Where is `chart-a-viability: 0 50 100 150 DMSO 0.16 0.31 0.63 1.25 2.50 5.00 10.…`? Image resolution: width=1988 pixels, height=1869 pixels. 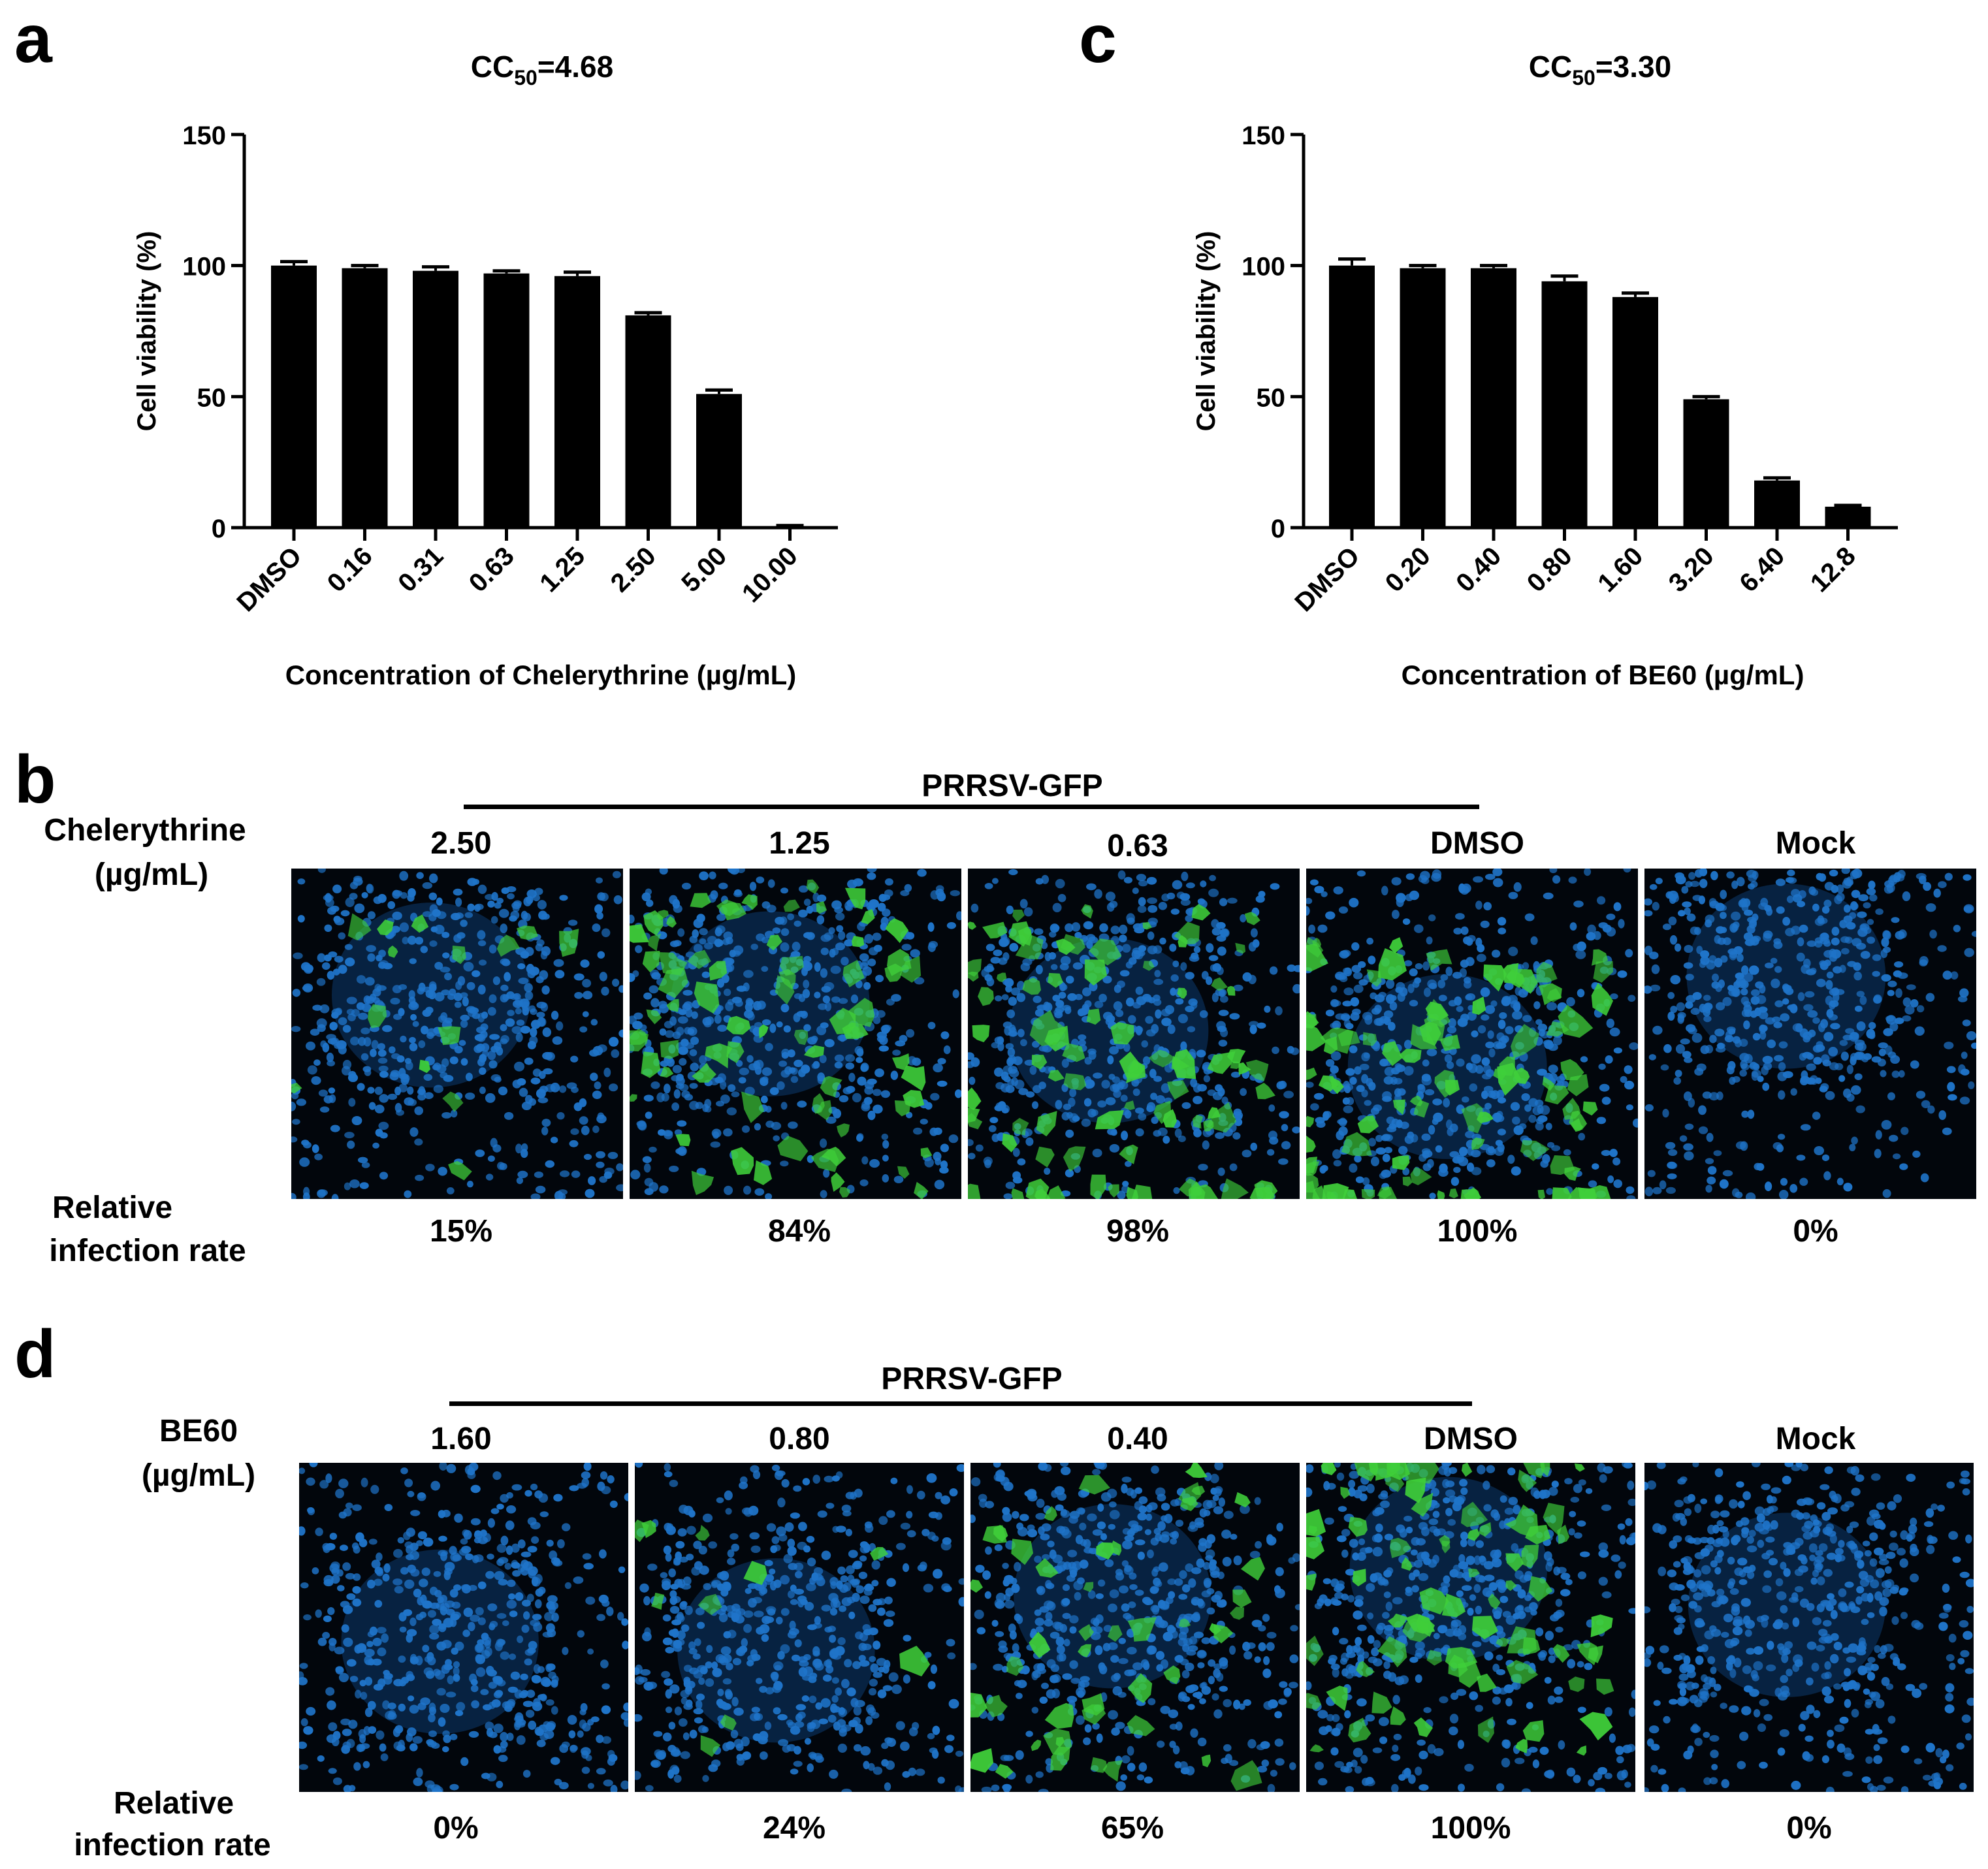
chart-a-viability: 0 50 100 150 DMSO 0.16 0.31 0.63 1.25 2.50 5.00 10.… is located at coordinates (485, 370).